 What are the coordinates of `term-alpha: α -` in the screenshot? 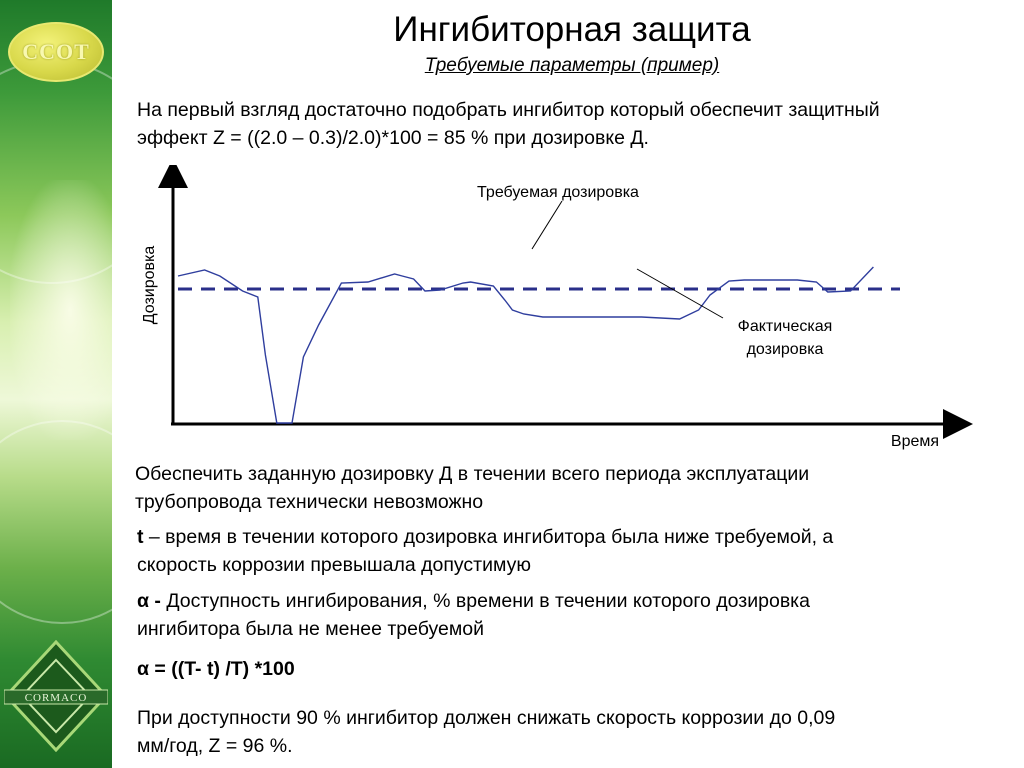 It's located at (149, 601).